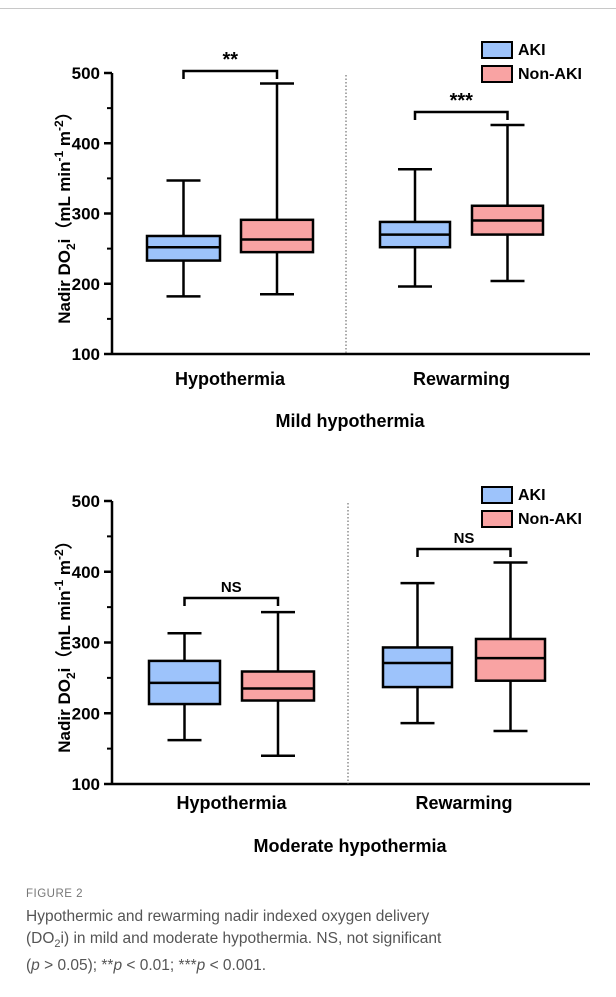 This screenshot has width=616, height=997. Describe the element at coordinates (146, 966) in the screenshot. I see `caption-line-3: (p > 0.05); **p < 0.01; ***p < 0.001.` at that location.